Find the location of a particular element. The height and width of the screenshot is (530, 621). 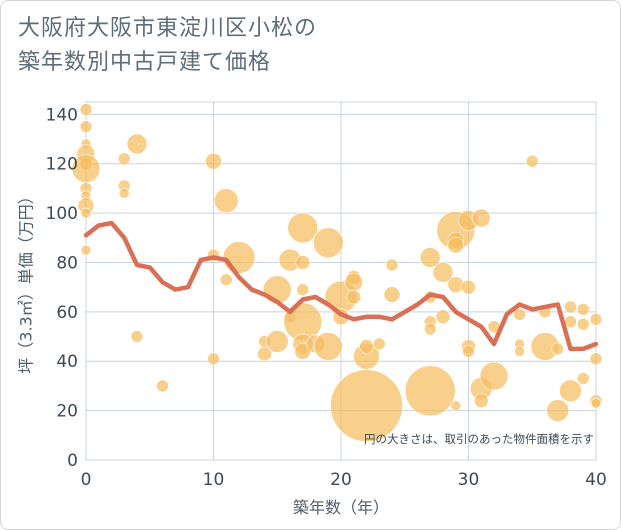

x-tick-label: 30 is located at coordinates (469, 480).